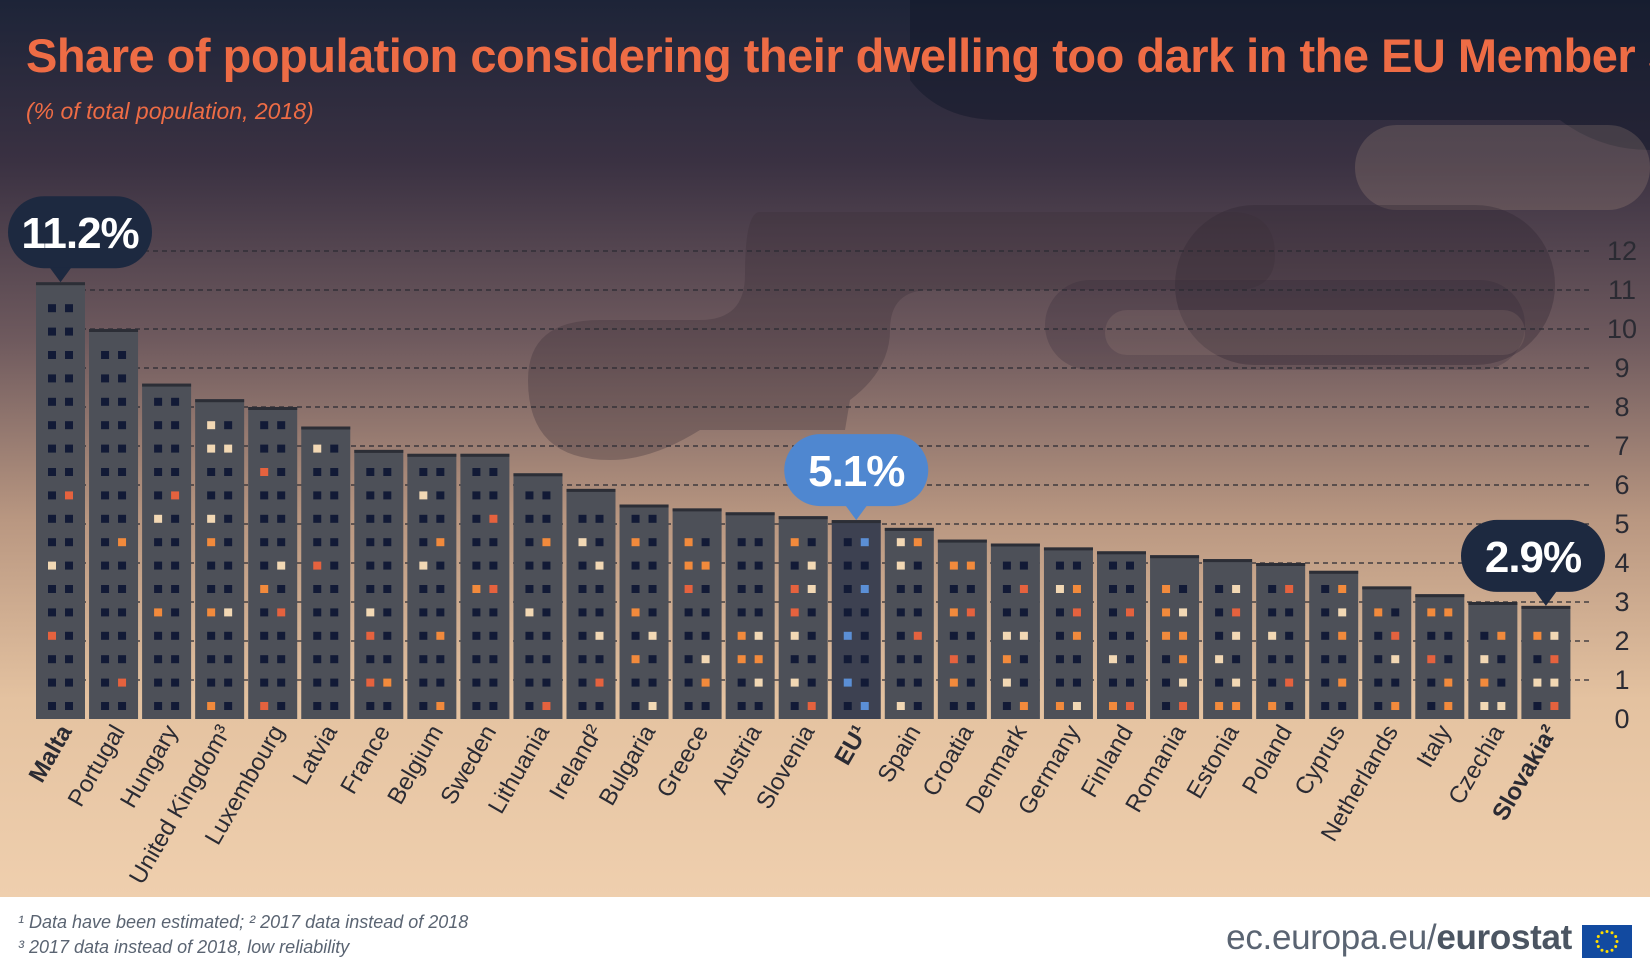 The image size is (1650, 975). What do you see at coordinates (1015, 631) in the screenshot?
I see `bar-denmark` at bounding box center [1015, 631].